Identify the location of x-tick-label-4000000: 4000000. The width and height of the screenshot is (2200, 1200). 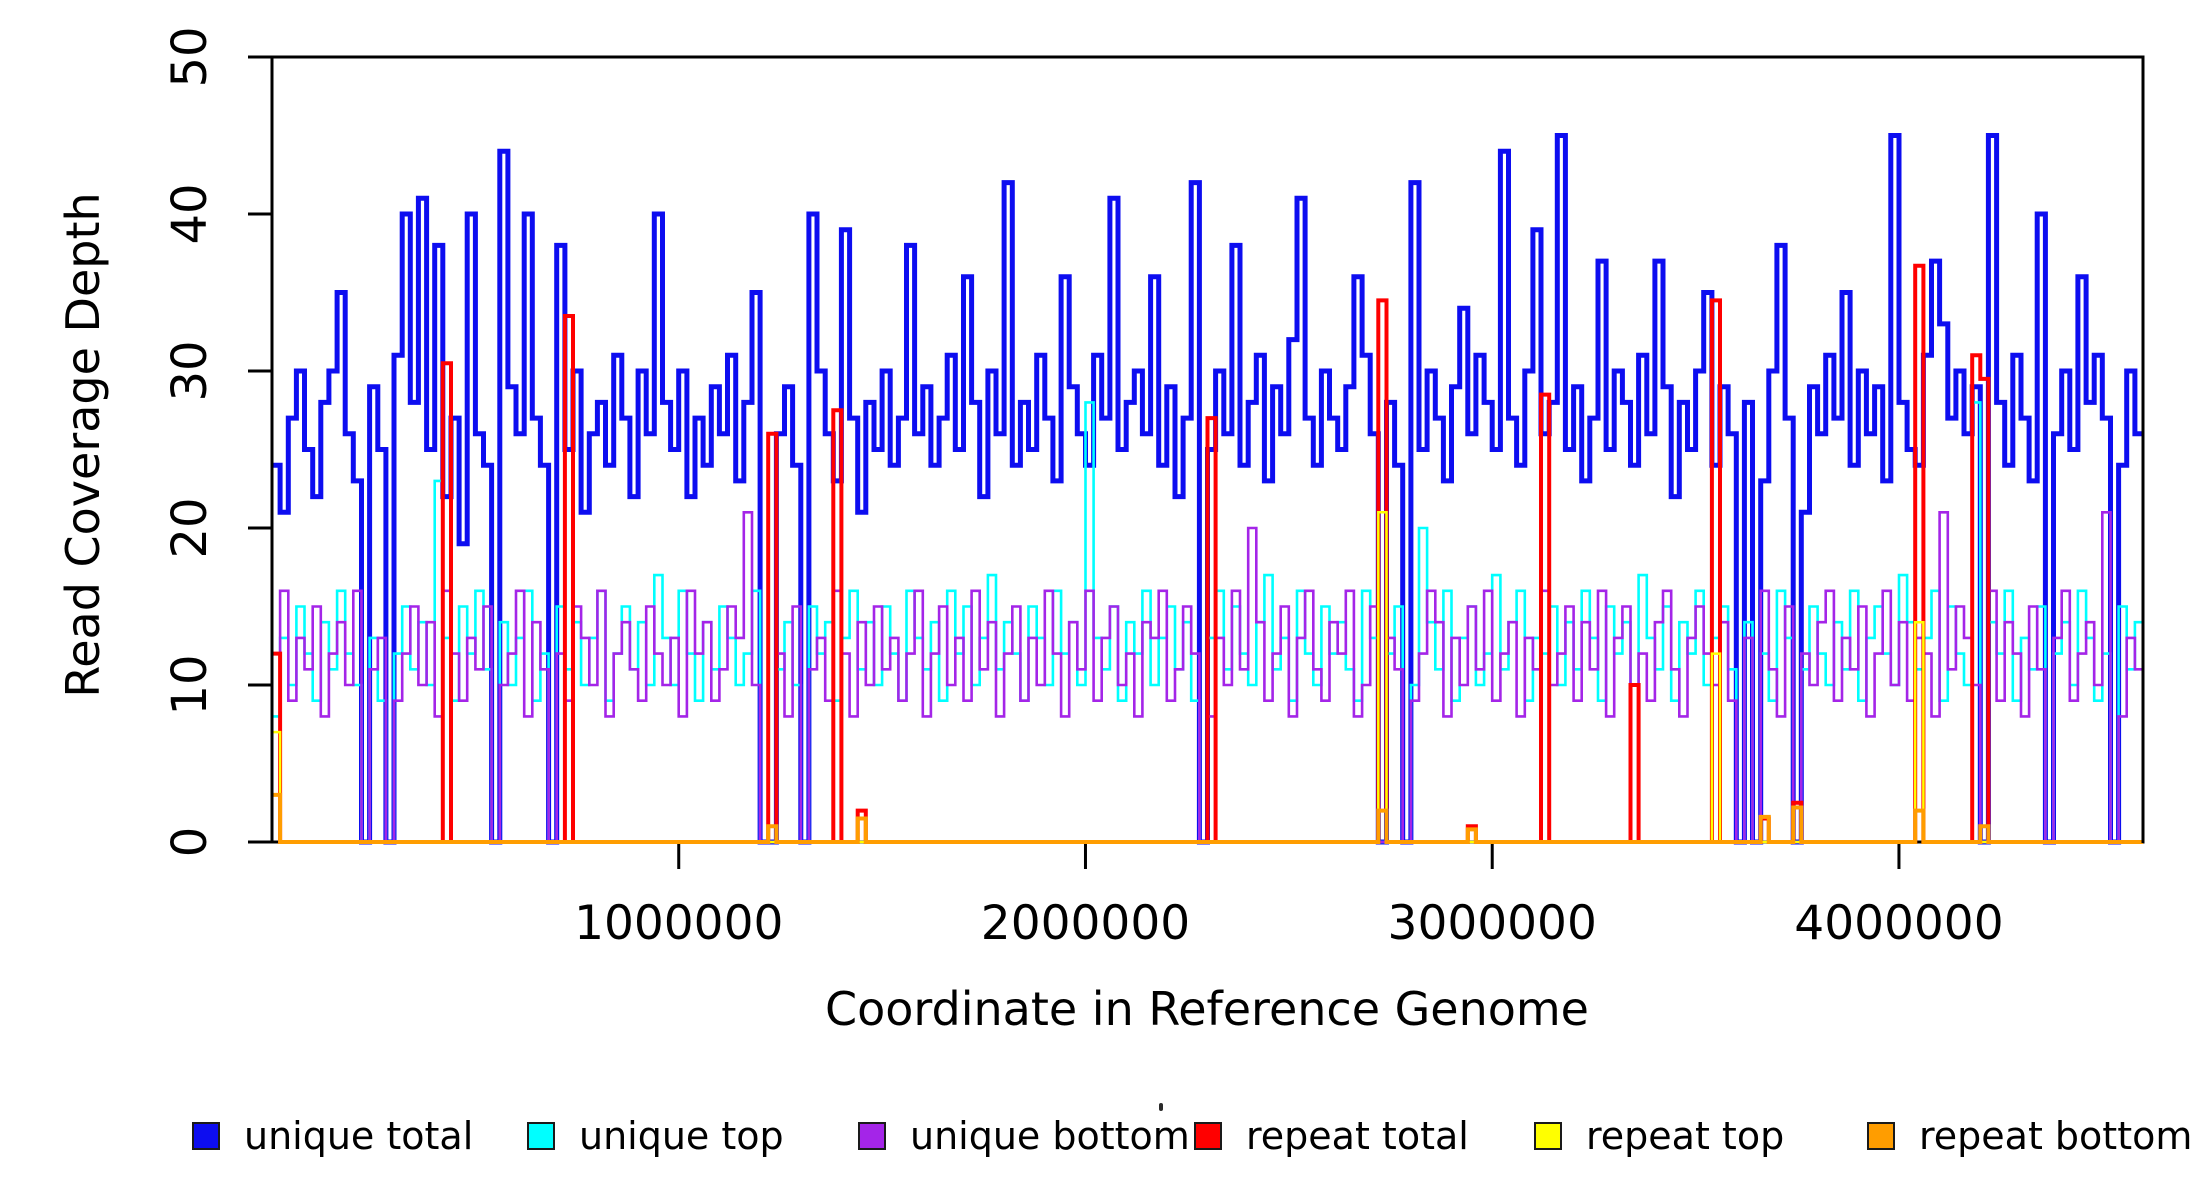
(1899, 923).